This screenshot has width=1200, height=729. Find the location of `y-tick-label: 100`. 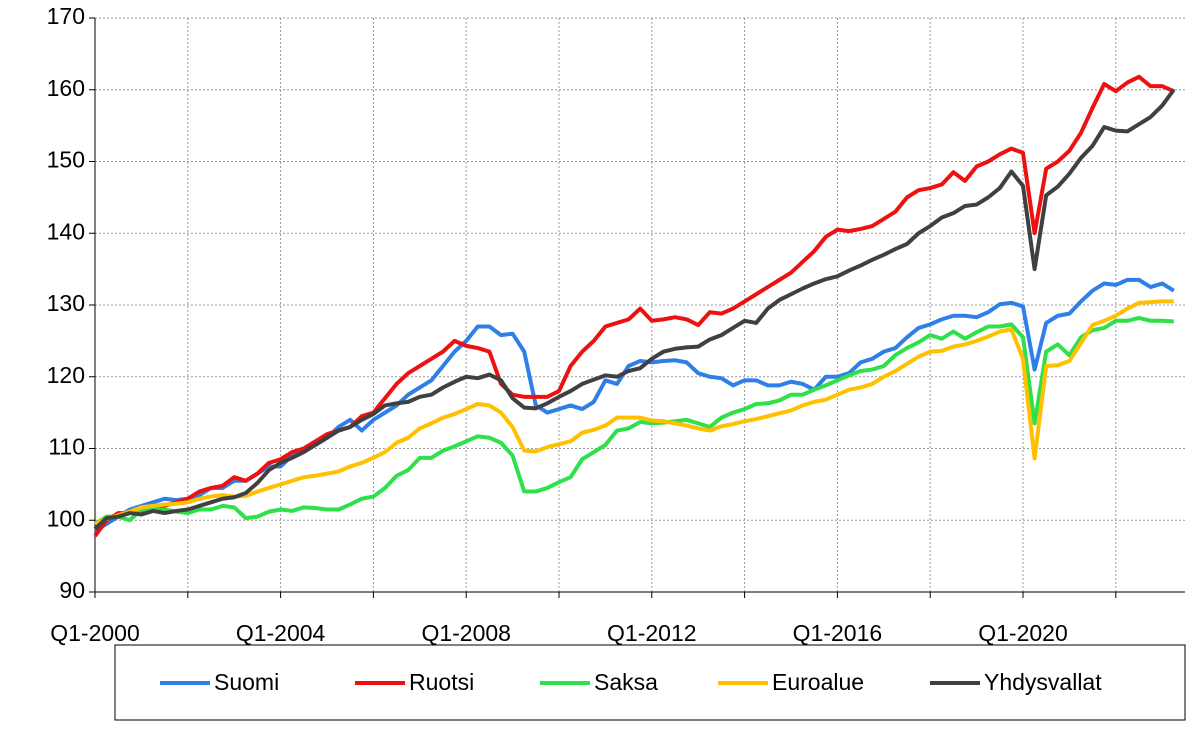

y-tick-label: 100 is located at coordinates (66, 518).